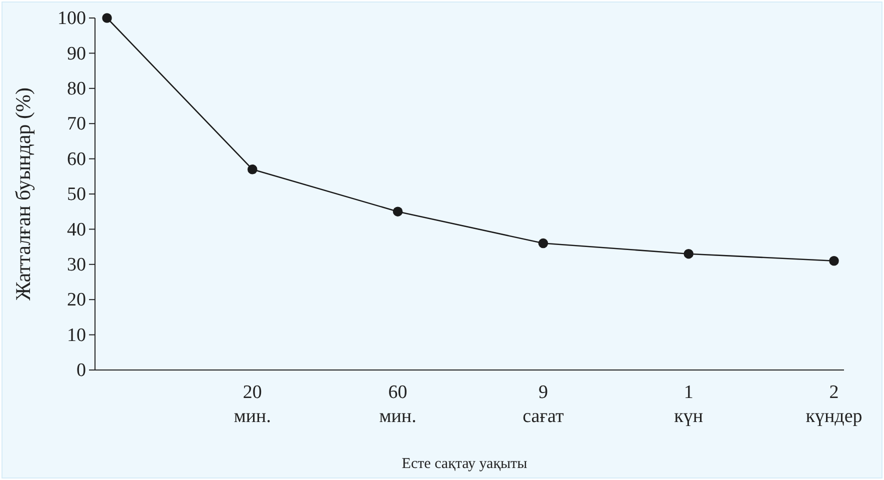 The height and width of the screenshot is (480, 884). Describe the element at coordinates (76, 300) in the screenshot. I see `y-tick-label: 20` at that location.